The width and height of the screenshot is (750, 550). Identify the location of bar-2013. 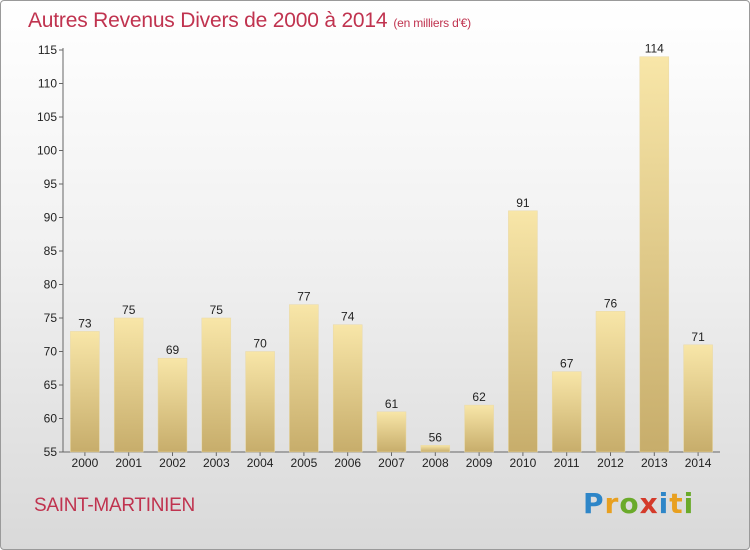
(654, 254).